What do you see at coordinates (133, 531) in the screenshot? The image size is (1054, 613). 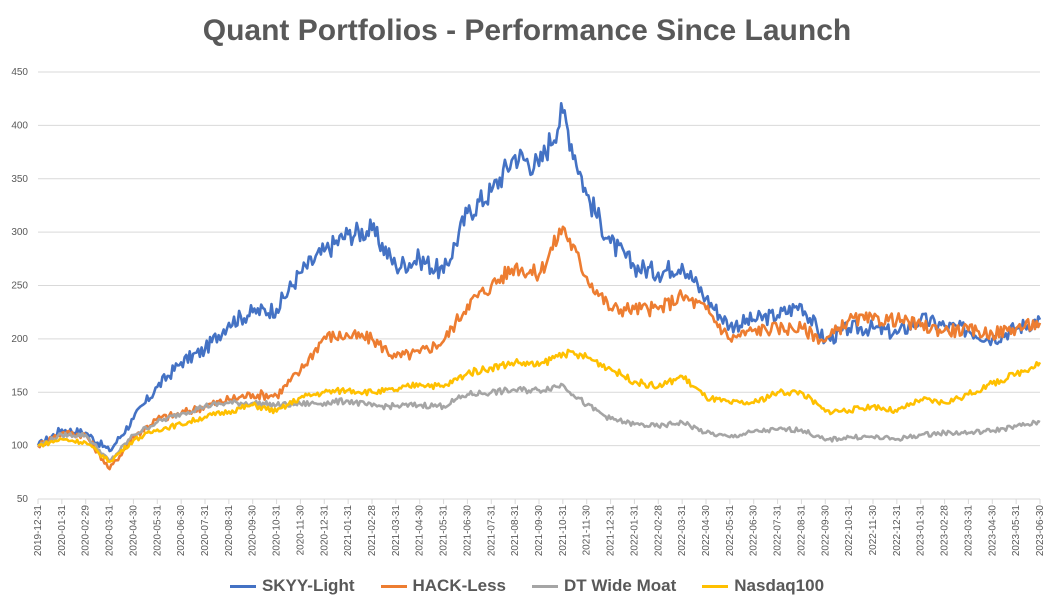 I see `x-tick-label: 2020-04-30` at bounding box center [133, 531].